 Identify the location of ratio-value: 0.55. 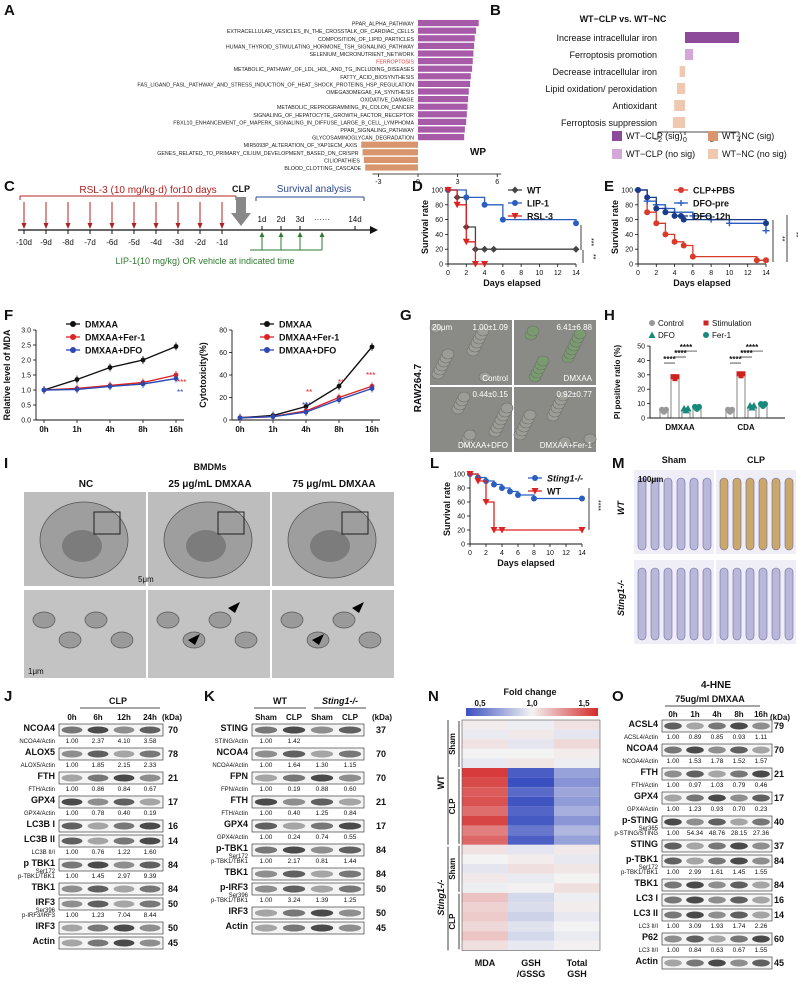
(350, 837).